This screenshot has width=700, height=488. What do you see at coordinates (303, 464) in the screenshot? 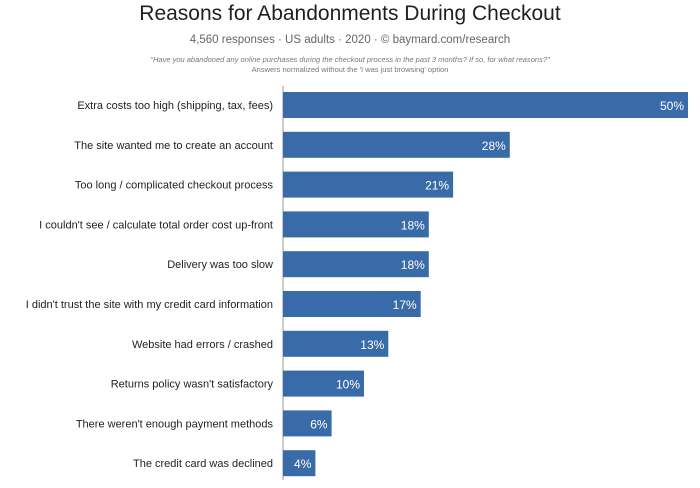
I see `value-label-10: 4%` at bounding box center [303, 464].